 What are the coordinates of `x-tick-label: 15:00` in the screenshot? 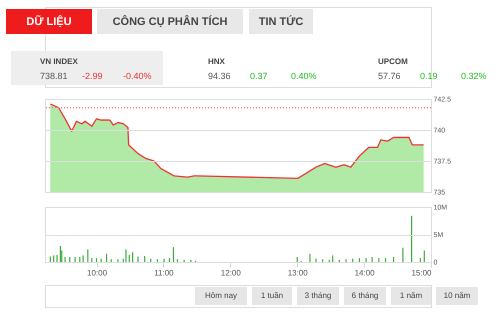 It's located at (421, 273).